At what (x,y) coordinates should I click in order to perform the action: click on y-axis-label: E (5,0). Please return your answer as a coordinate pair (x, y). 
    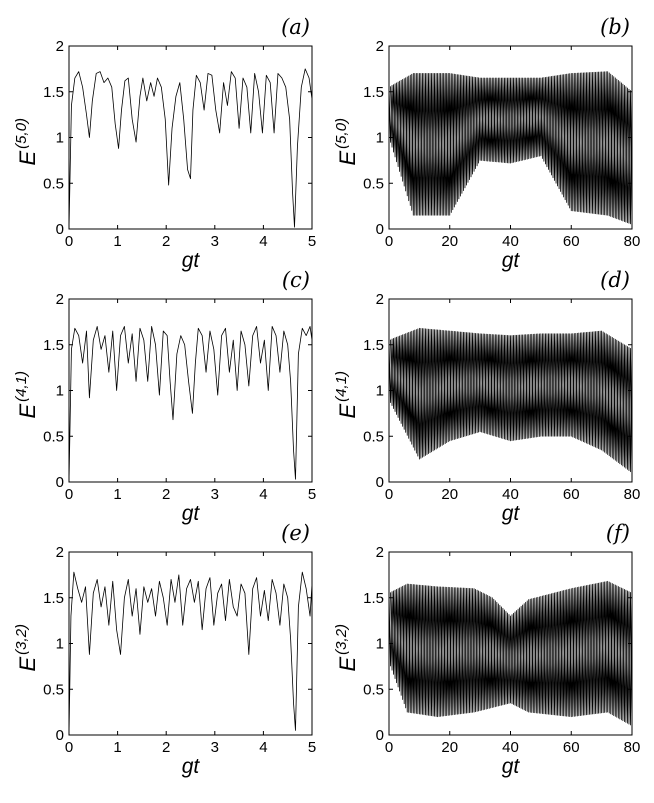
    Looking at the image, I should click on (26, 142).